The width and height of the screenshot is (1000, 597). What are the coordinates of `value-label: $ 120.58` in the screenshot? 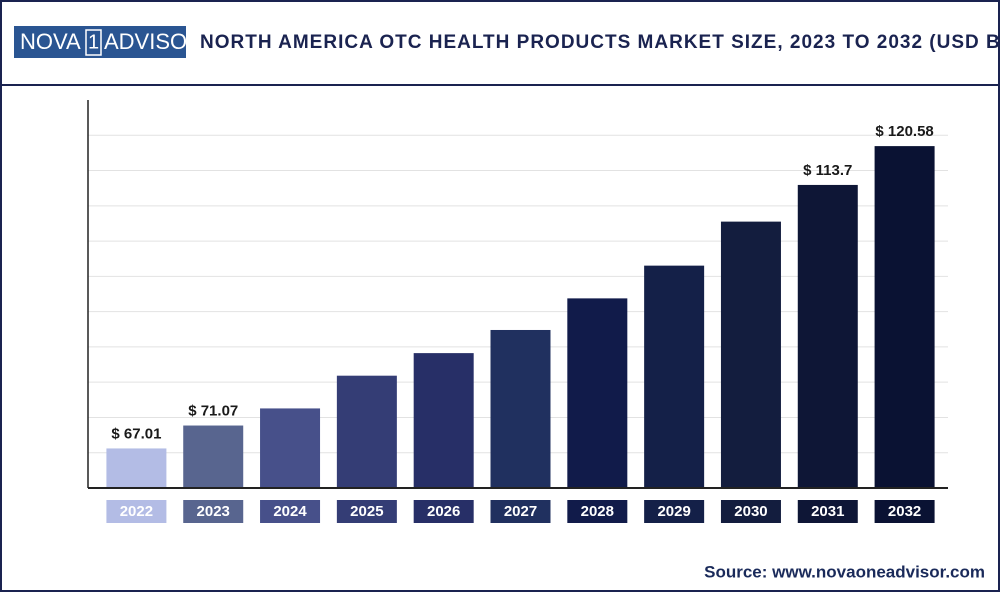 It's located at (904, 131).